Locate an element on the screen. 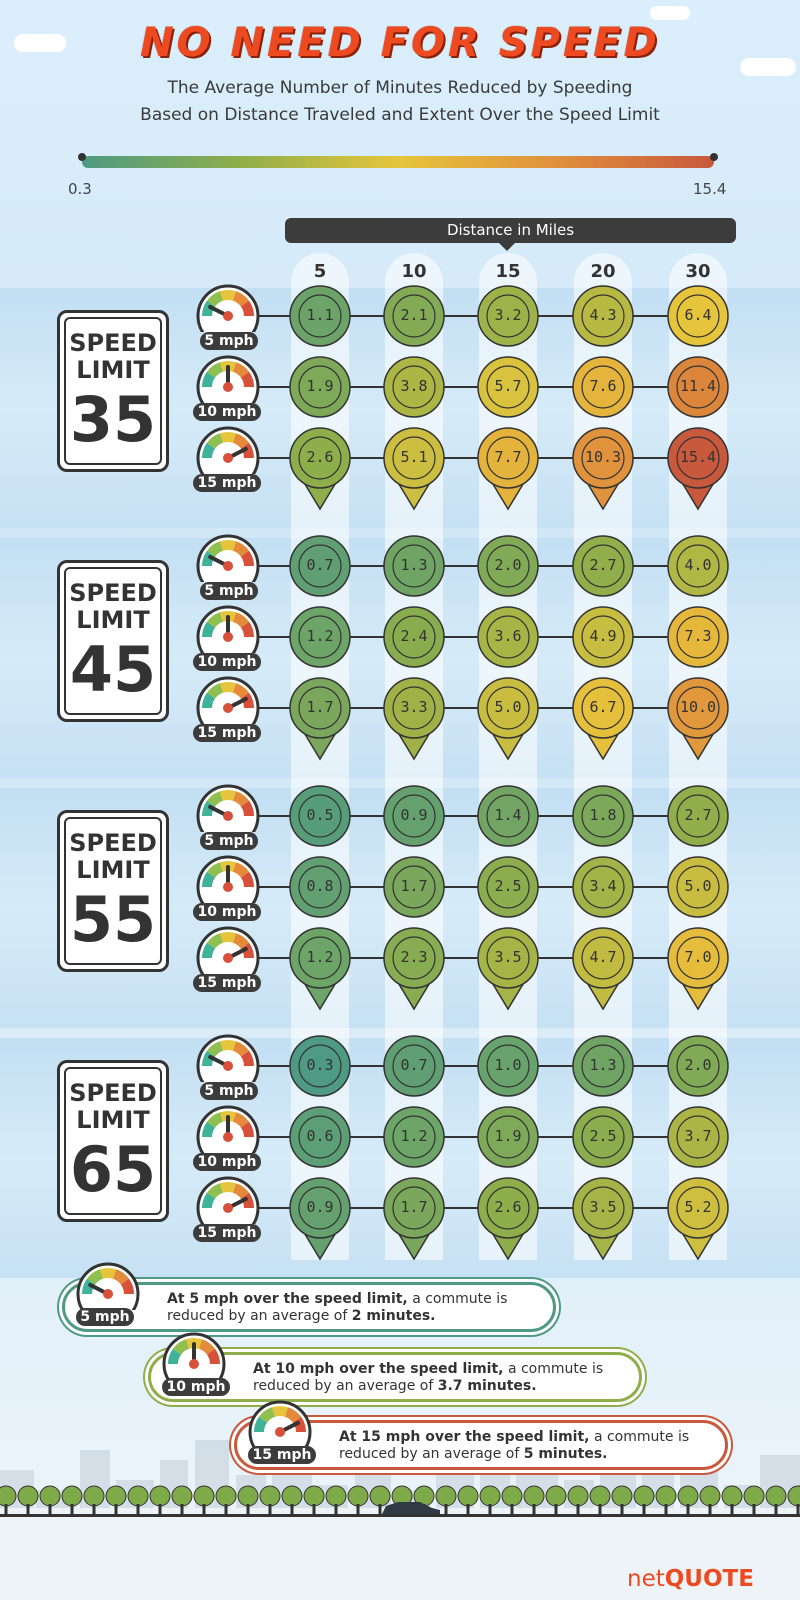 The height and width of the screenshot is (1600, 800). row-label: 5 mph is located at coordinates (229, 841).